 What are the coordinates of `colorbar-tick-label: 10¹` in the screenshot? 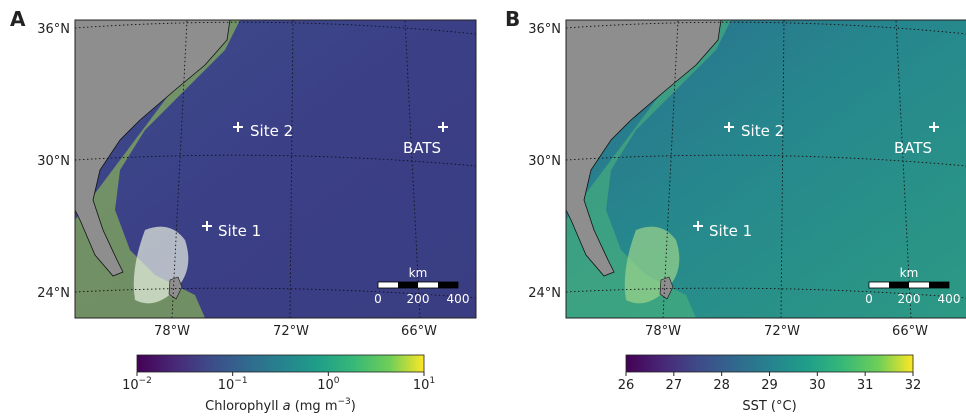 It's located at (424, 384).